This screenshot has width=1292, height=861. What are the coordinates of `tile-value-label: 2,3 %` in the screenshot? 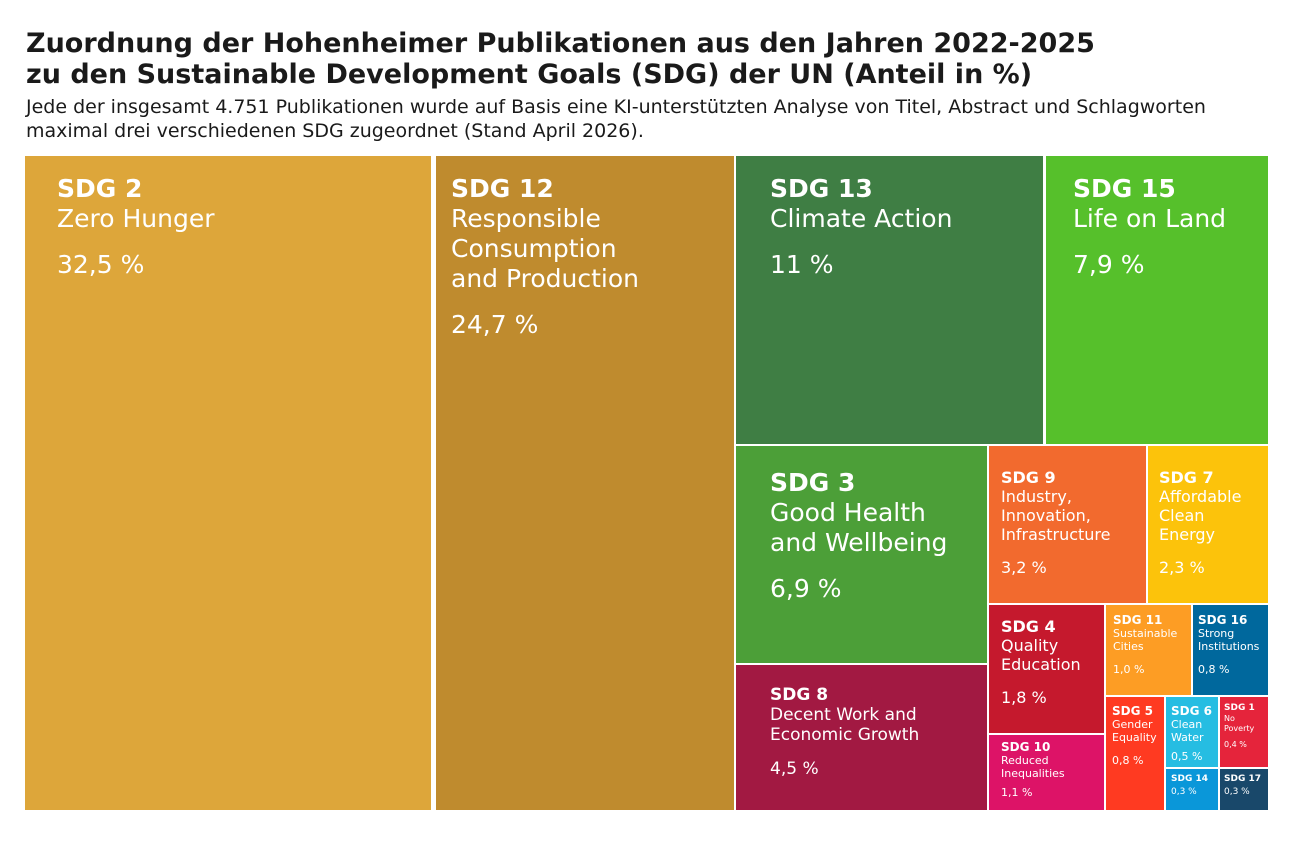 It's located at (1182, 567).